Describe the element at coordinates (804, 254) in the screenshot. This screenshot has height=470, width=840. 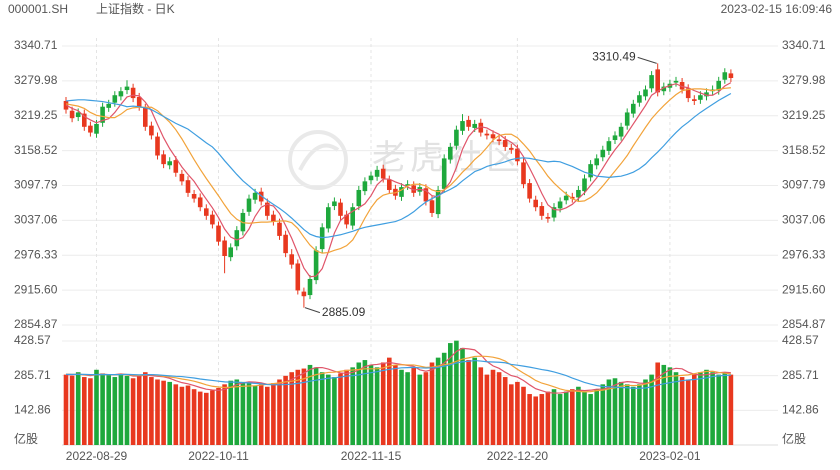
I see `y-tick-label-right: 2976.33` at that location.